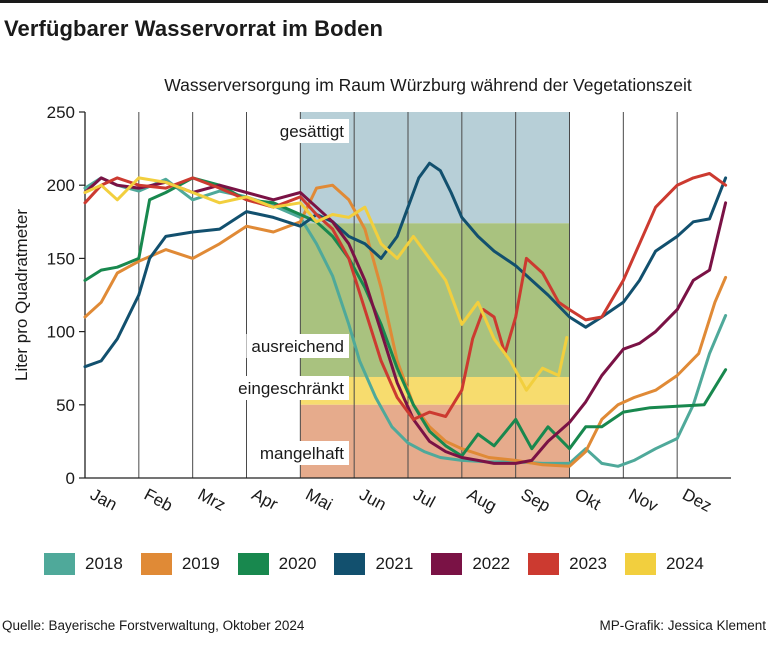  What do you see at coordinates (664, 564) in the screenshot?
I see `legend-item-2024: 2024` at bounding box center [664, 564].